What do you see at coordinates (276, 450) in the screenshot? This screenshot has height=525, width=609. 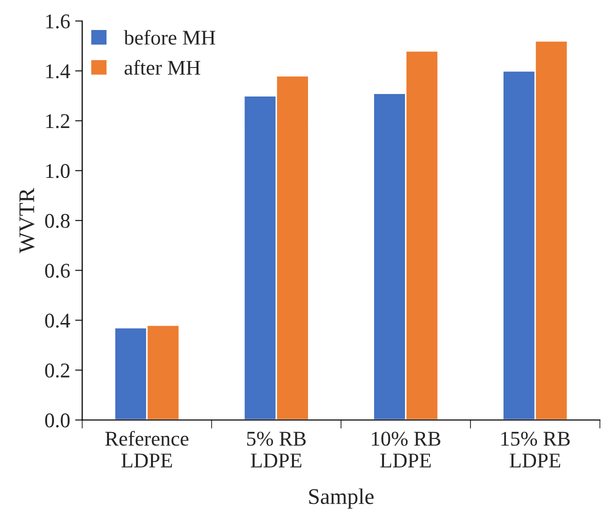 I see `x-tick-label: 5% RB LDPE` at bounding box center [276, 450].